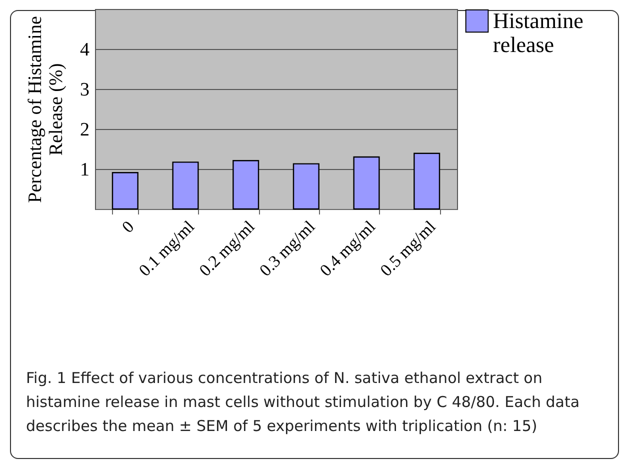 The image size is (629, 469). What do you see at coordinates (85, 170) in the screenshot?
I see `y-tick-label: 1` at bounding box center [85, 170].